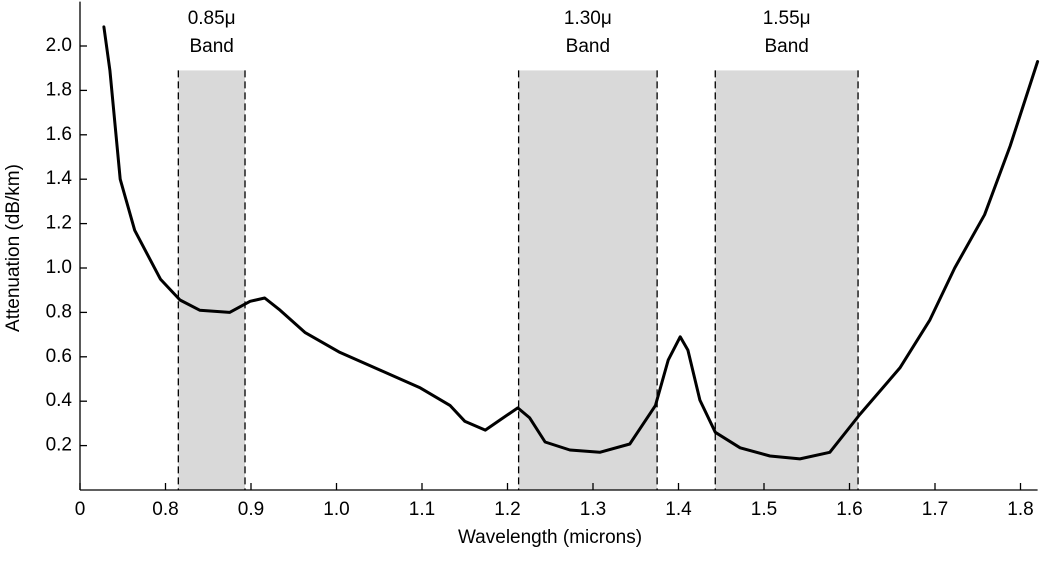 This screenshot has height=564, width=1044. Describe the element at coordinates (251, 509) in the screenshot. I see `x-tick-label: 0.9` at that location.